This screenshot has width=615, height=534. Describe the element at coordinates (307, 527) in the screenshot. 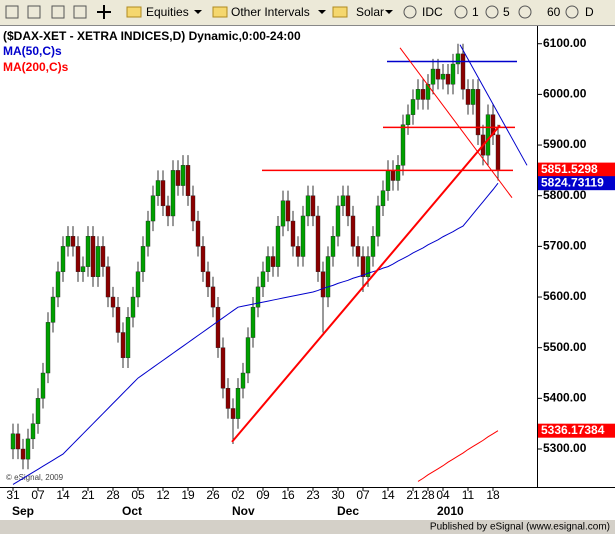

I see `footer-bar` at that location.